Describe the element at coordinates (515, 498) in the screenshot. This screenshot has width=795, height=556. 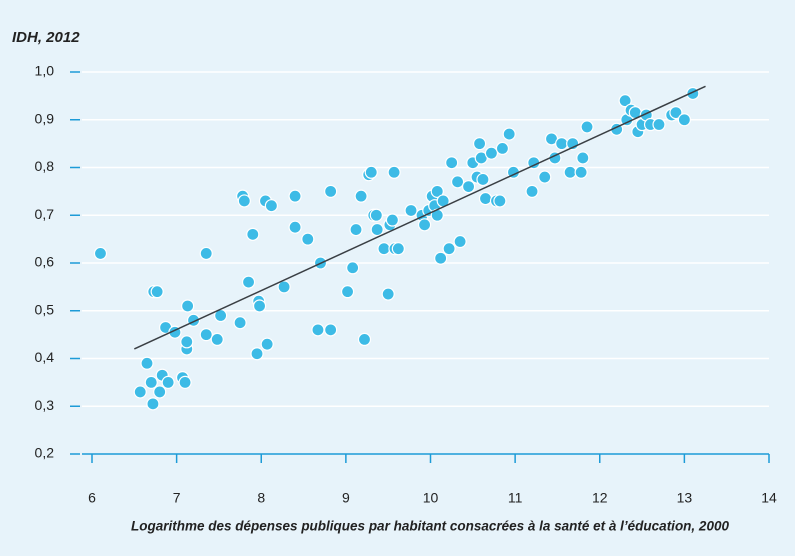
I see `x-tick-label: 11` at that location.